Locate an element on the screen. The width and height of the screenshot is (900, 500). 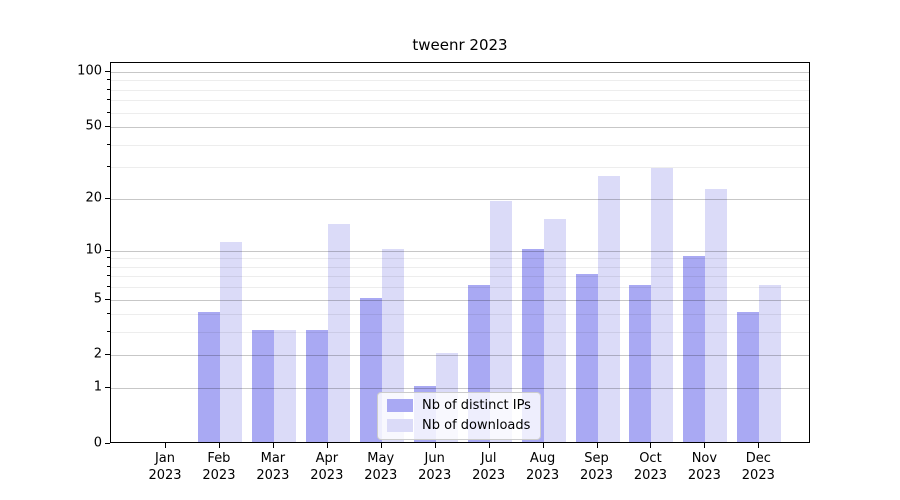
y-axis-tick-label: 2 is located at coordinates (97, 354).